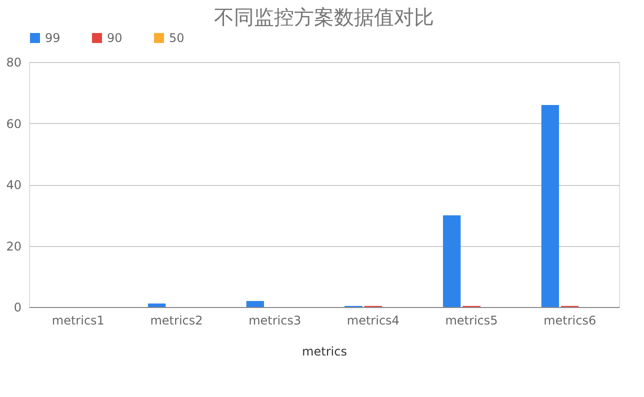  I want to click on legend-label: 99, so click(52, 38).